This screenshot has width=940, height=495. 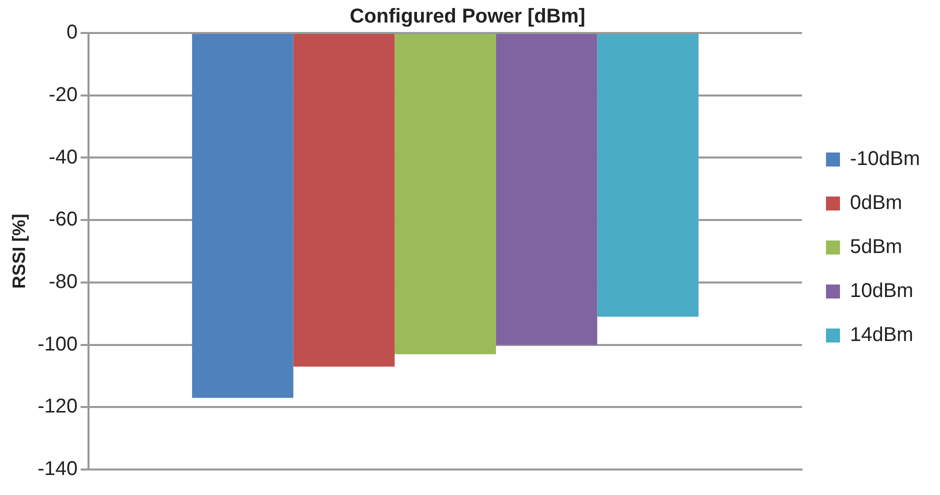 What do you see at coordinates (876, 203) in the screenshot?
I see `legend-label: 0dBm` at bounding box center [876, 203].